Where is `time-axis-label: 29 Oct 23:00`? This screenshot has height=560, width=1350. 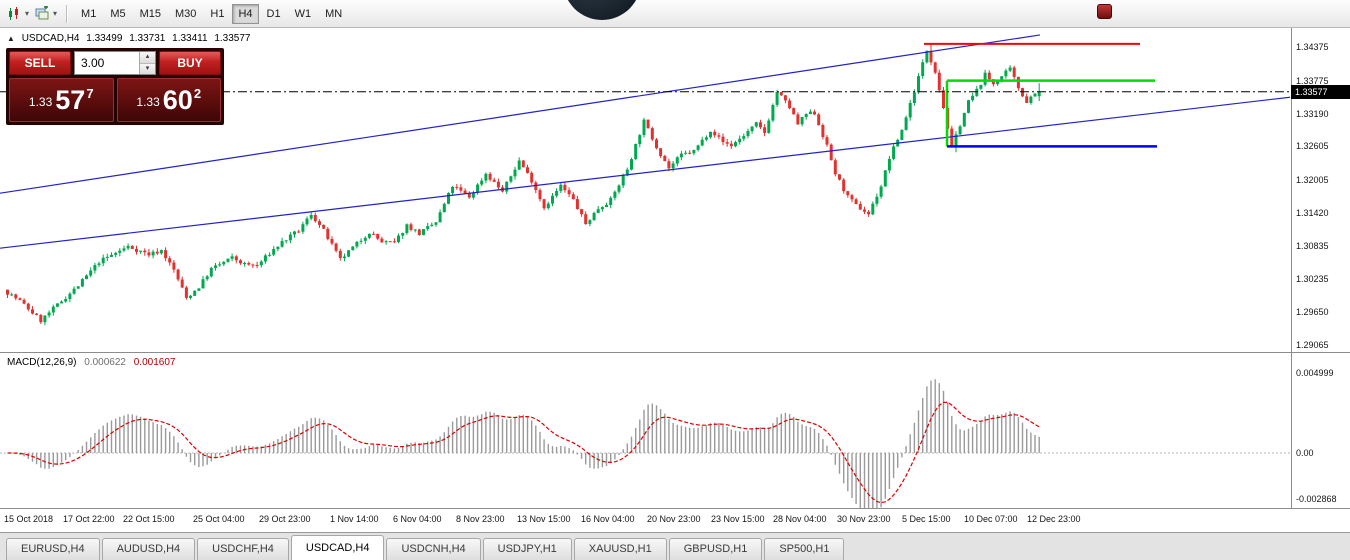
time-axis-label: 29 Oct 23:00 is located at coordinates (285, 519).